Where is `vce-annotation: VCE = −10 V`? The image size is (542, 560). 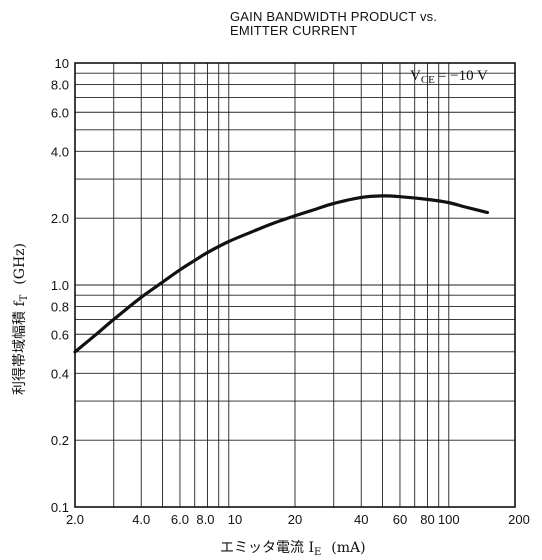 vce-annotation: VCE = −10 V is located at coordinates (449, 77).